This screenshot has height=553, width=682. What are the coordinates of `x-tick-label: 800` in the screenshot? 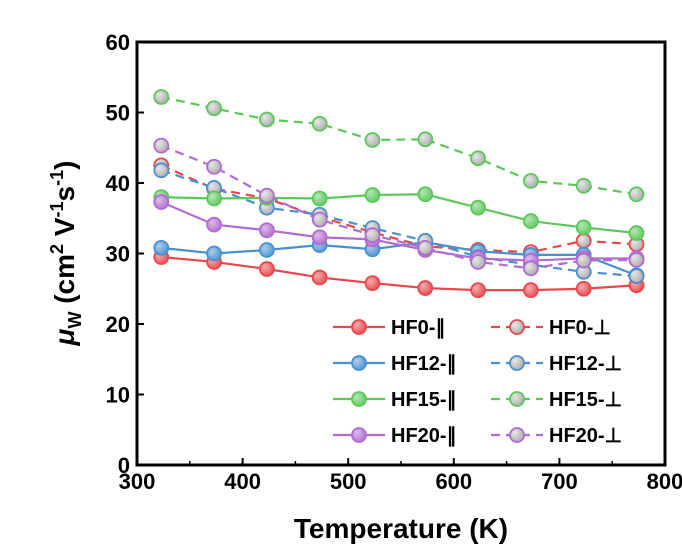 It's located at (664, 481).